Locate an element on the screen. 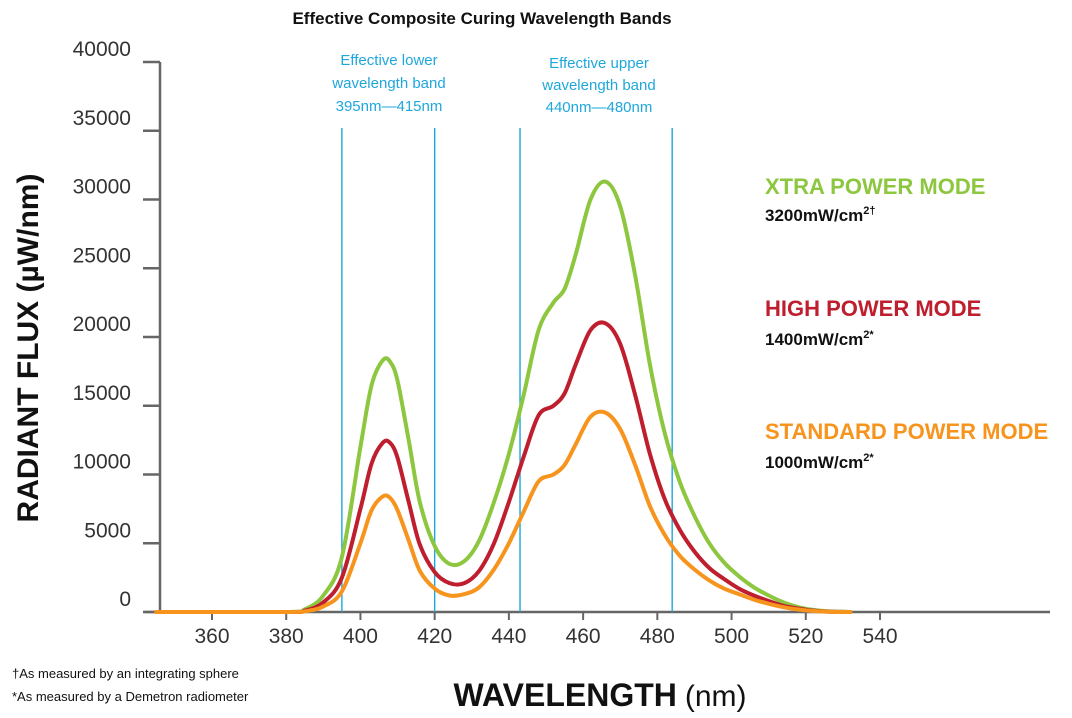 This screenshot has width=1072, height=718. y-tick-label: 40000 is located at coordinates (102, 49).